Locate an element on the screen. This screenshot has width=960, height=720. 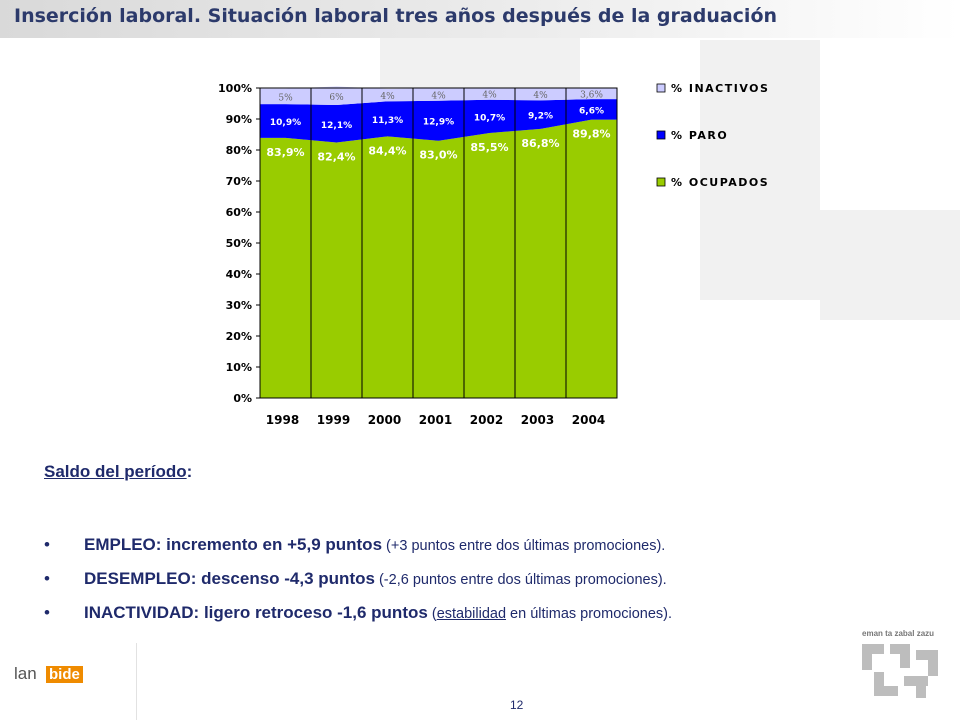
y-tick-label: 90% is located at coordinates (239, 119).